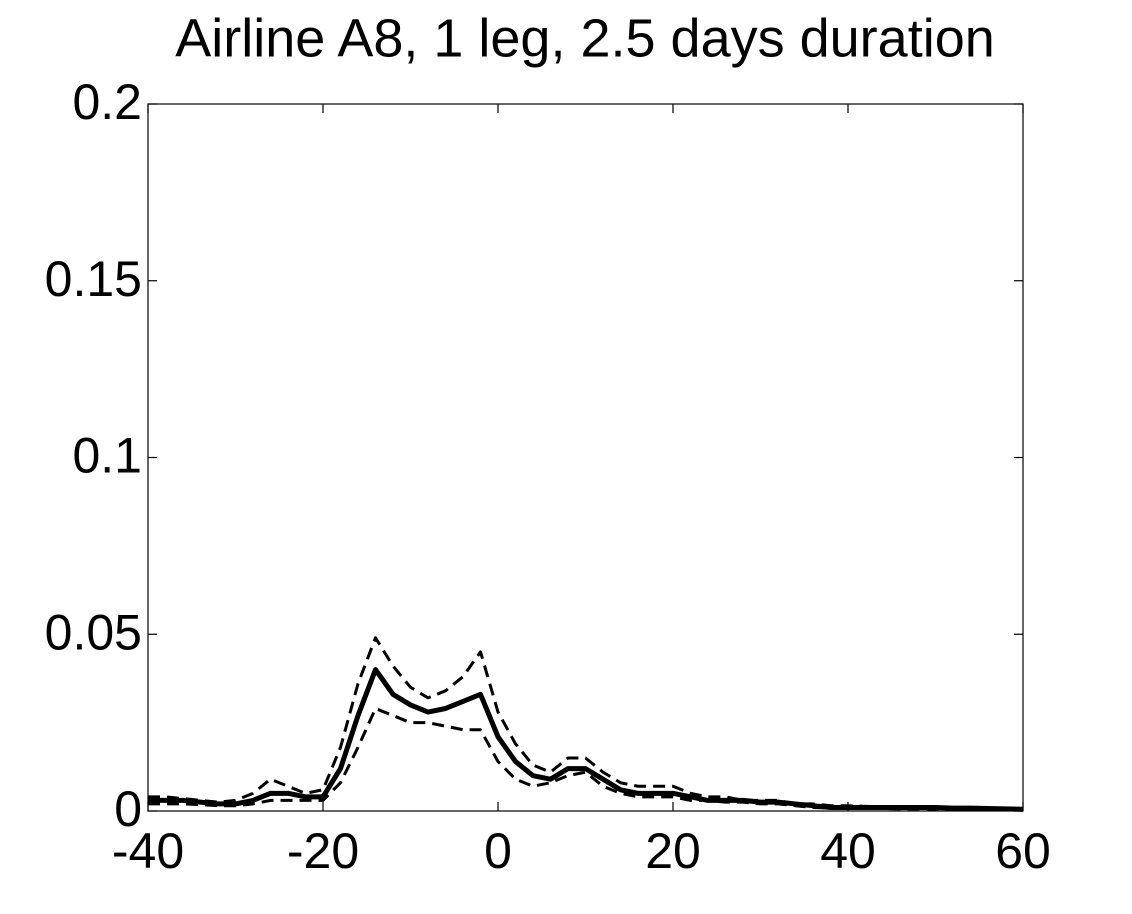  I want to click on y-tick-label: 0.1, so click(107, 456).